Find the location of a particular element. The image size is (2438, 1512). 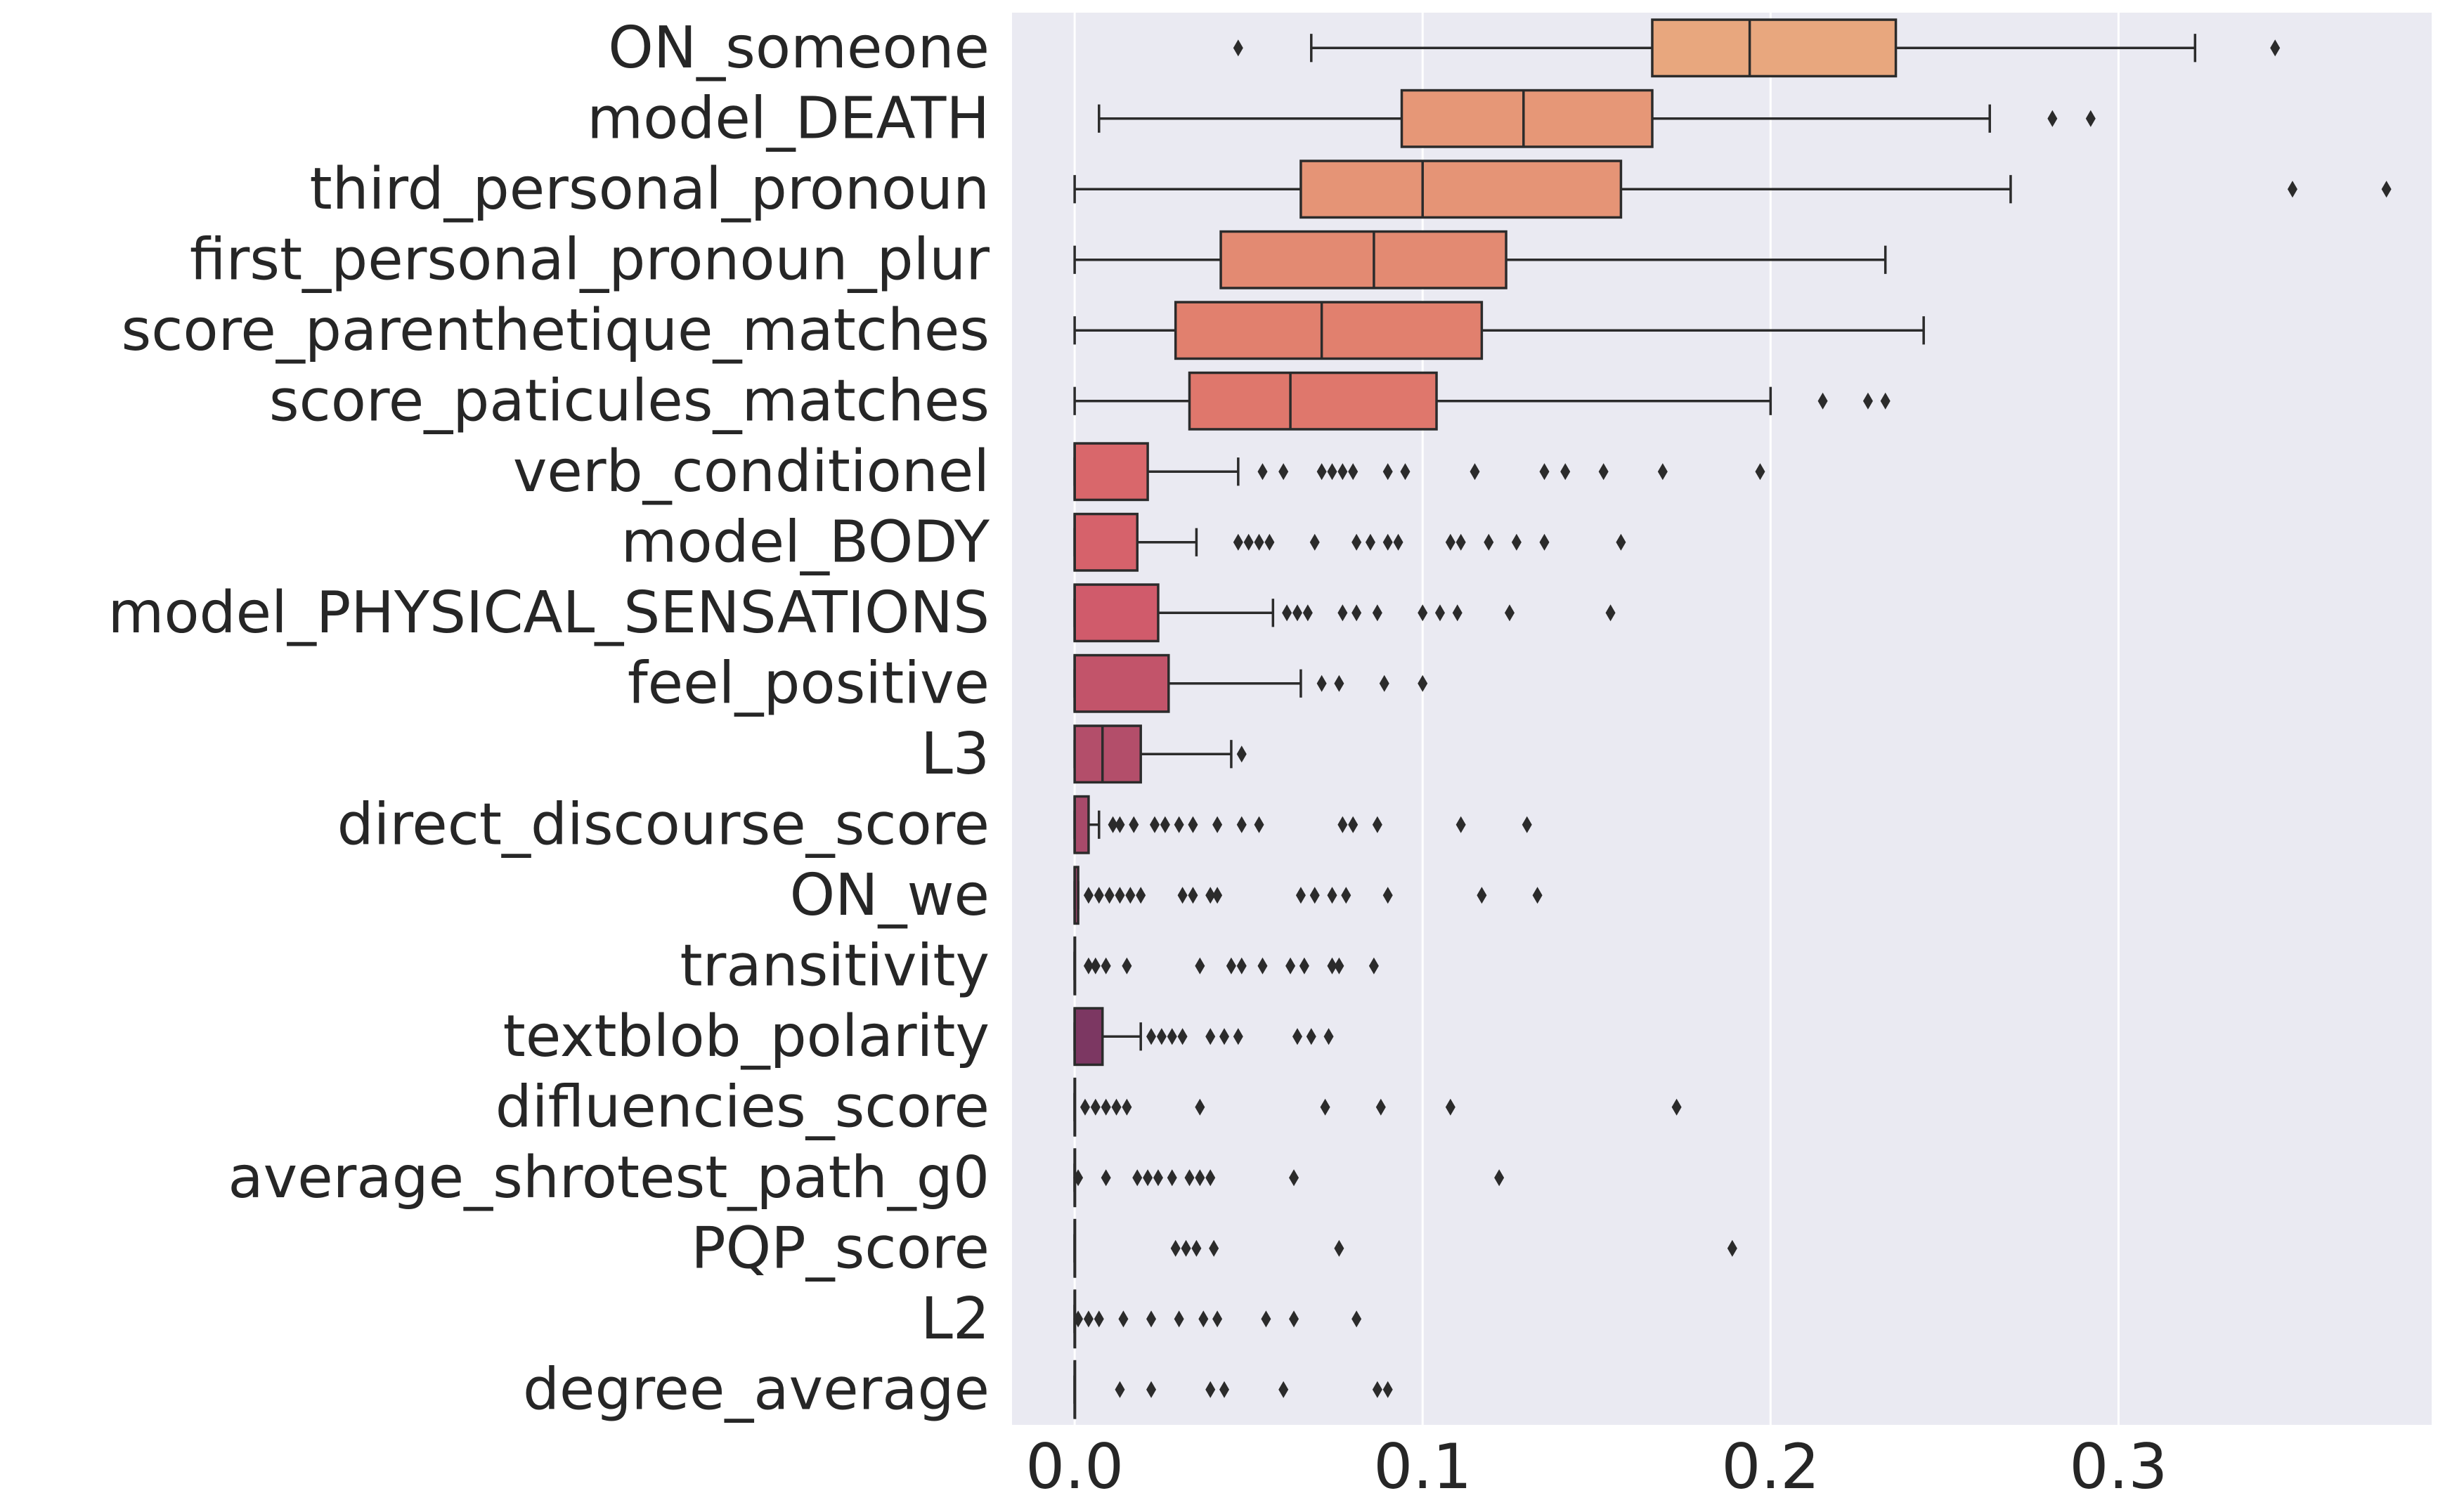

y-tick-label: L2 is located at coordinates (955, 1319).